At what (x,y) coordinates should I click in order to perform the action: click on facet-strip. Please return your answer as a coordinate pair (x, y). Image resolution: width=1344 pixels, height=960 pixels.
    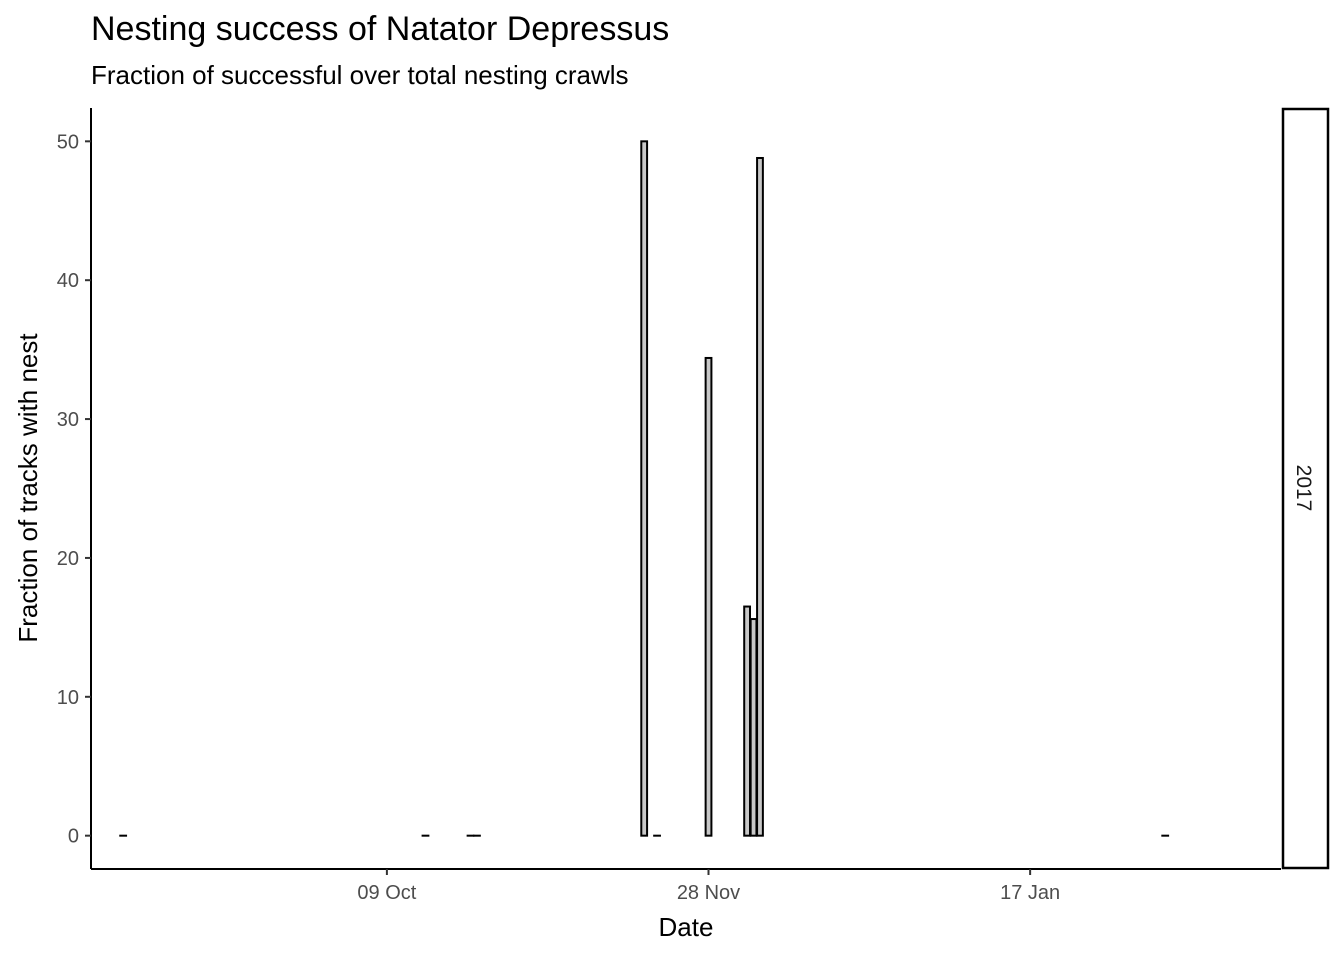
    Looking at the image, I should click on (1305, 488).